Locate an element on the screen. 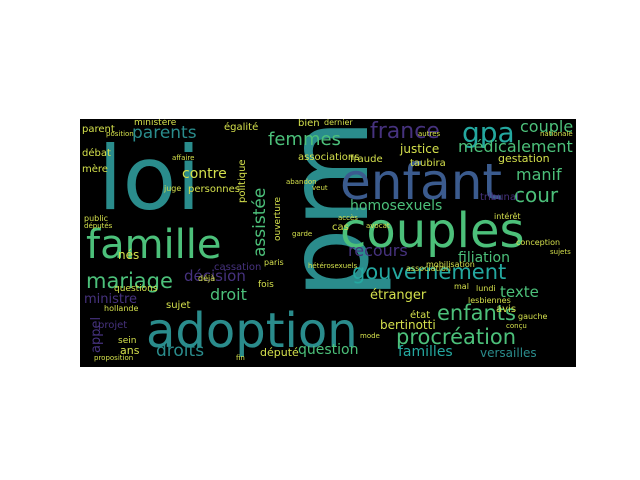 The width and height of the screenshot is (640, 480). word-adoption: adoption is located at coordinates (252, 331).